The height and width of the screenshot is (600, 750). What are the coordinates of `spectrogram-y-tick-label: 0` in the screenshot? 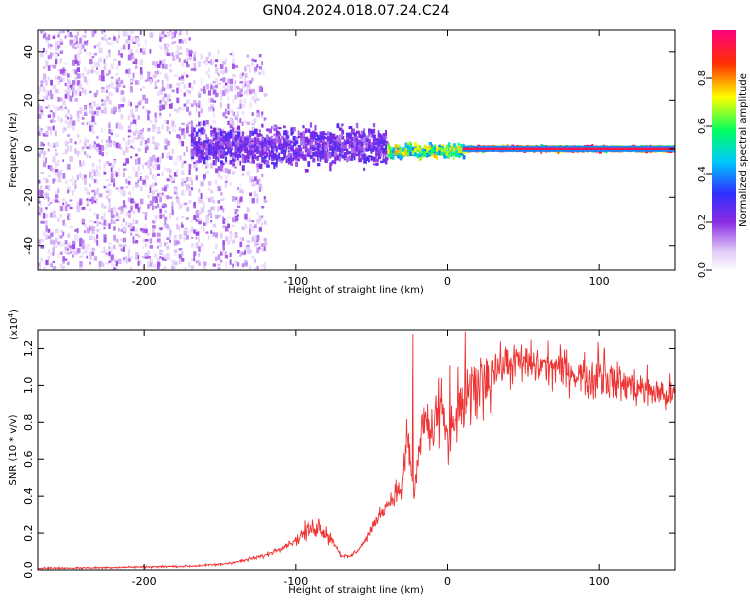 It's located at (28, 148).